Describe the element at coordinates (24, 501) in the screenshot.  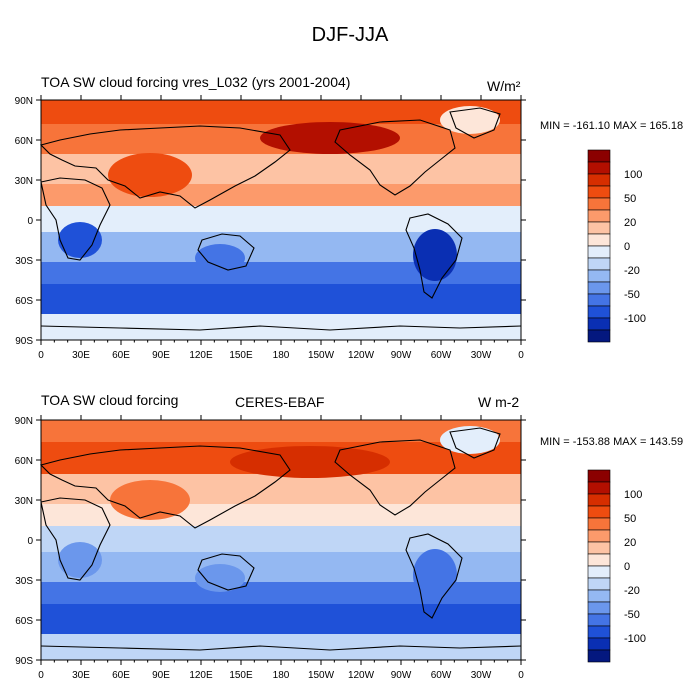
I see `y-tick-label: 30N` at that location.